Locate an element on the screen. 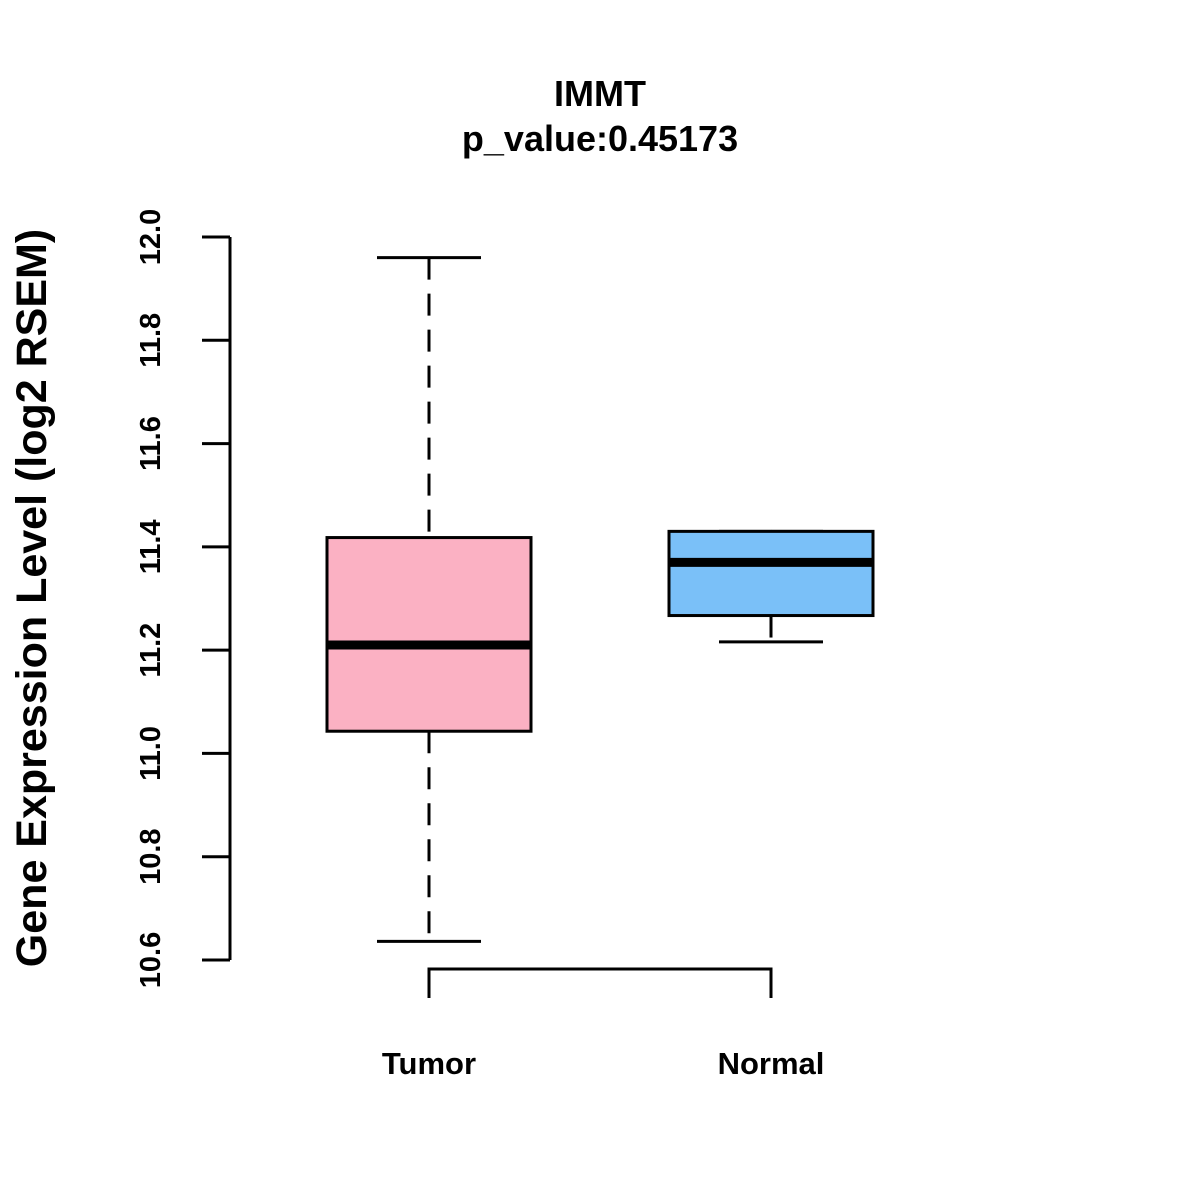  y-tick-label: 11.4 is located at coordinates (151, 546).